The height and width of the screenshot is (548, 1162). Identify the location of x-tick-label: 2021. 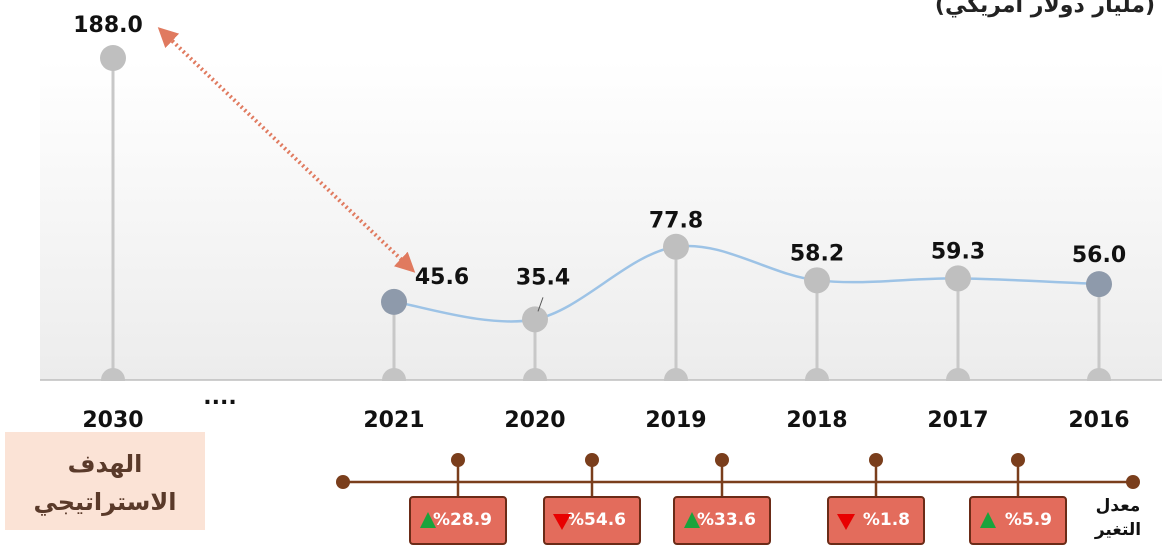
(393, 420).